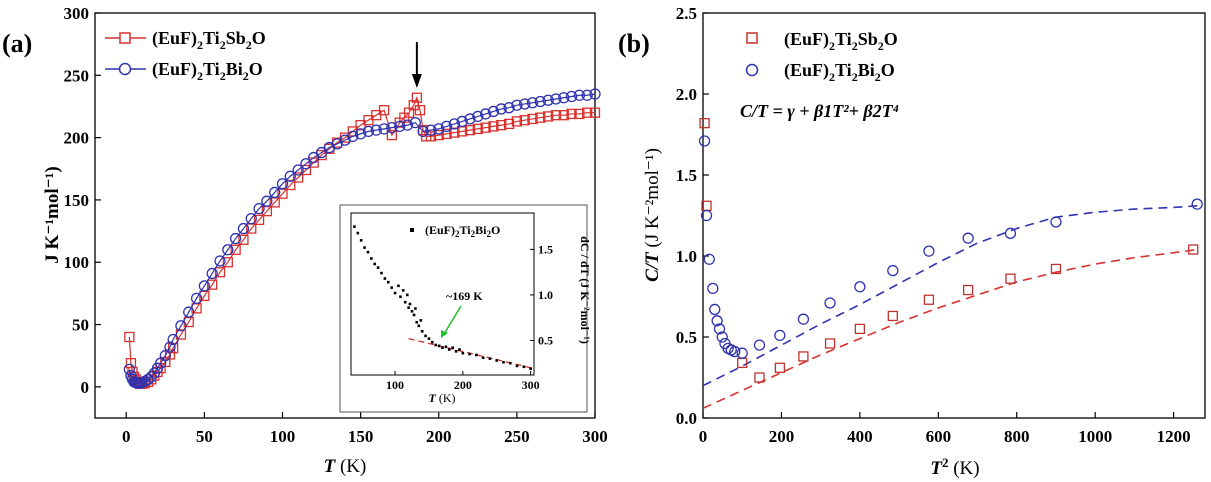  Describe the element at coordinates (860, 436) in the screenshot. I see `x-tick-label: 400` at that location.